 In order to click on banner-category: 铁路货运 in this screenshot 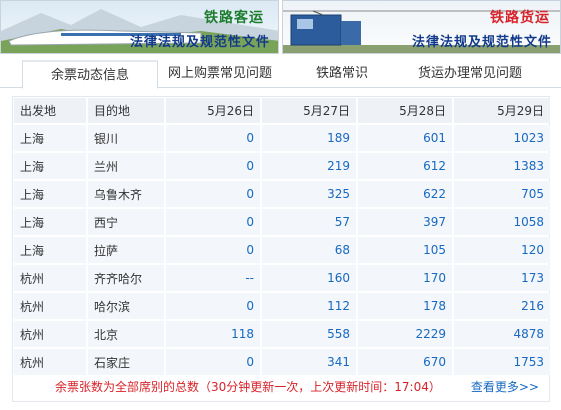, I will do `click(520, 18)`.